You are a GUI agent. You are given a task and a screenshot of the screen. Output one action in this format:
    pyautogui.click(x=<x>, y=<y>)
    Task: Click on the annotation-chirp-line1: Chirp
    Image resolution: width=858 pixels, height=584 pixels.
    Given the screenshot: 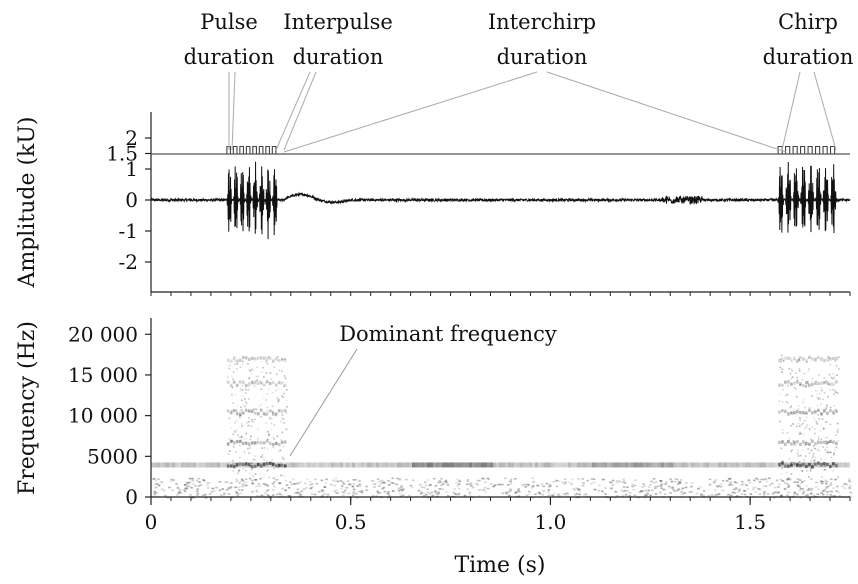 What is the action you would take?
    pyautogui.click(x=808, y=22)
    